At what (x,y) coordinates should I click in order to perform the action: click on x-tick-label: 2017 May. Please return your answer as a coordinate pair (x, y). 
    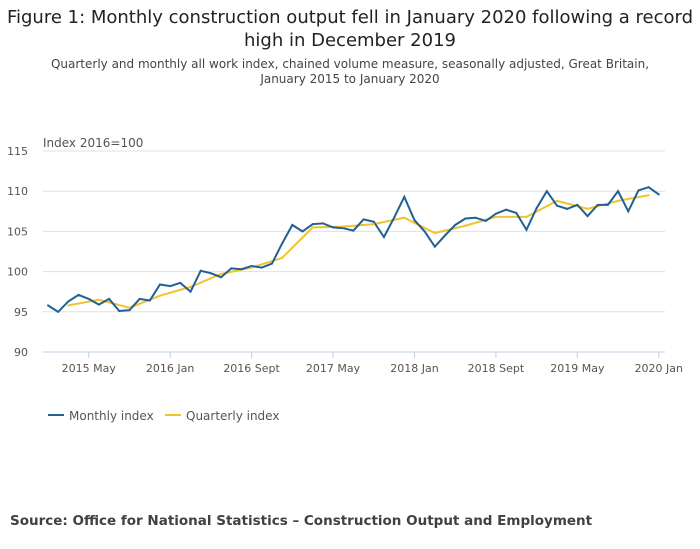
    Looking at the image, I should click on (333, 368).